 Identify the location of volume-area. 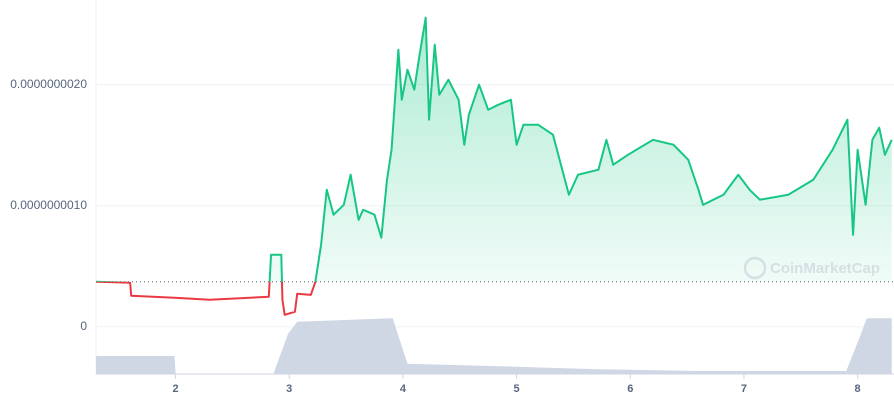
(494, 346).